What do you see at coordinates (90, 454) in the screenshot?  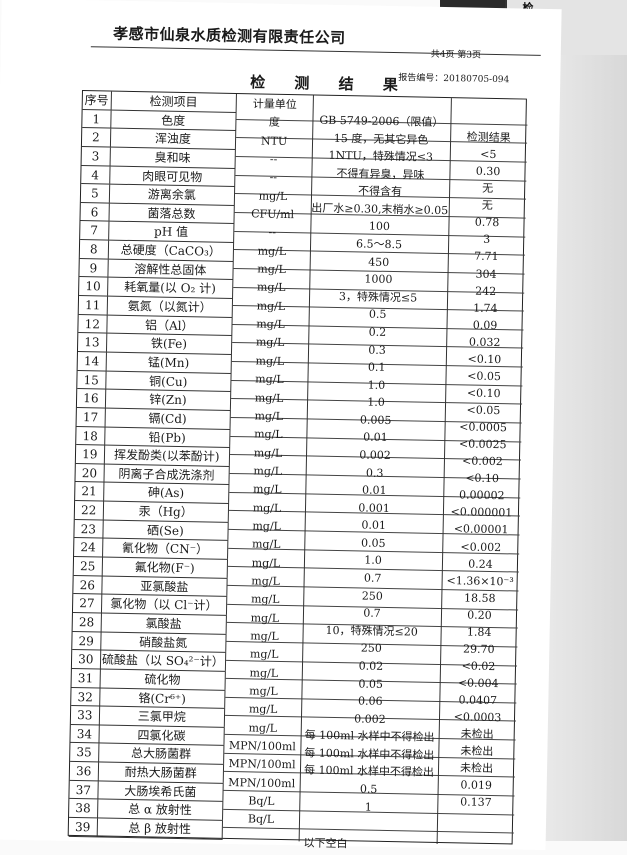 I see `row-seq: 19` at bounding box center [90, 454].